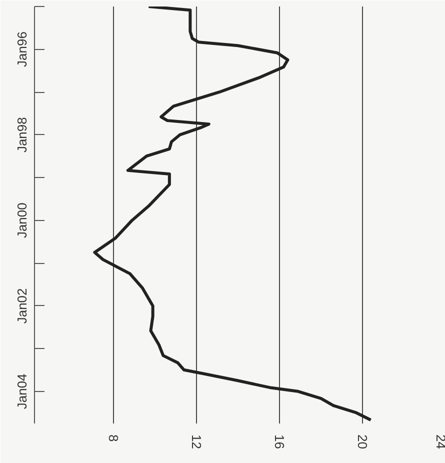 Image resolution: width=445 pixels, height=463 pixels. What do you see at coordinates (22, 392) in the screenshot?
I see `y-tick-label: Jan04` at bounding box center [22, 392].